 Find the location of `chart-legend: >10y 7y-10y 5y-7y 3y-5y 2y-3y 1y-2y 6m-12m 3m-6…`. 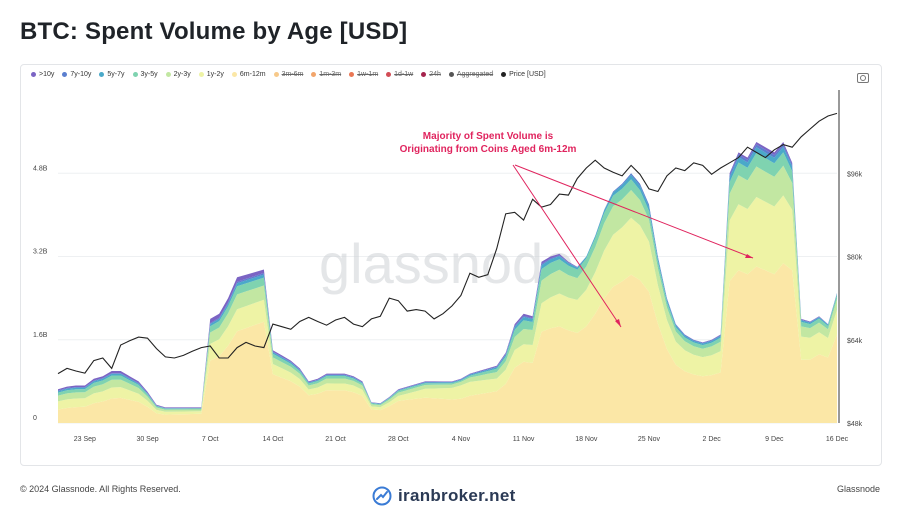

chart-legend: >10y 7y-10y 5y-7y 3y-5y 2y-3y 1y-2y 6m-12m 3m-6… is located at coordinates (436, 74).